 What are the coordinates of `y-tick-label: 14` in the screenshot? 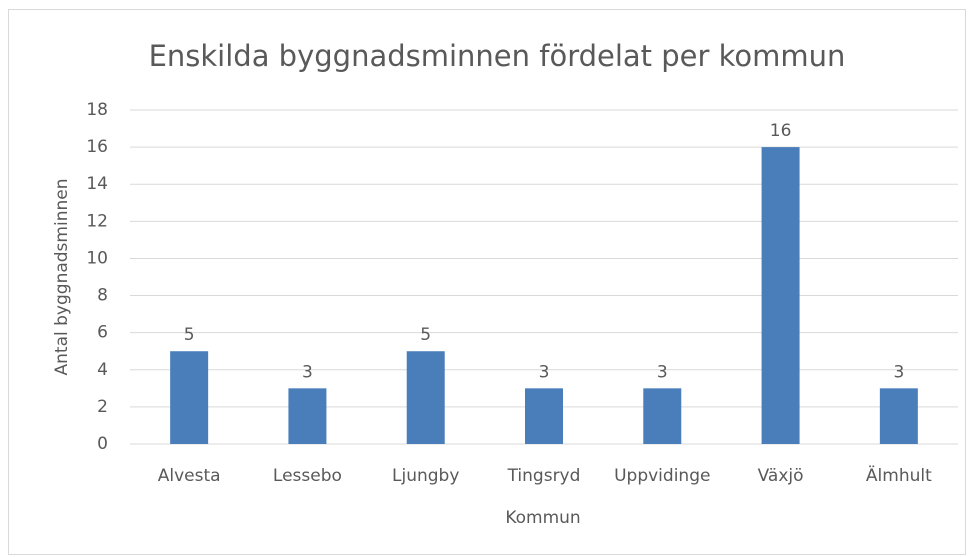 It's located at (97, 184).